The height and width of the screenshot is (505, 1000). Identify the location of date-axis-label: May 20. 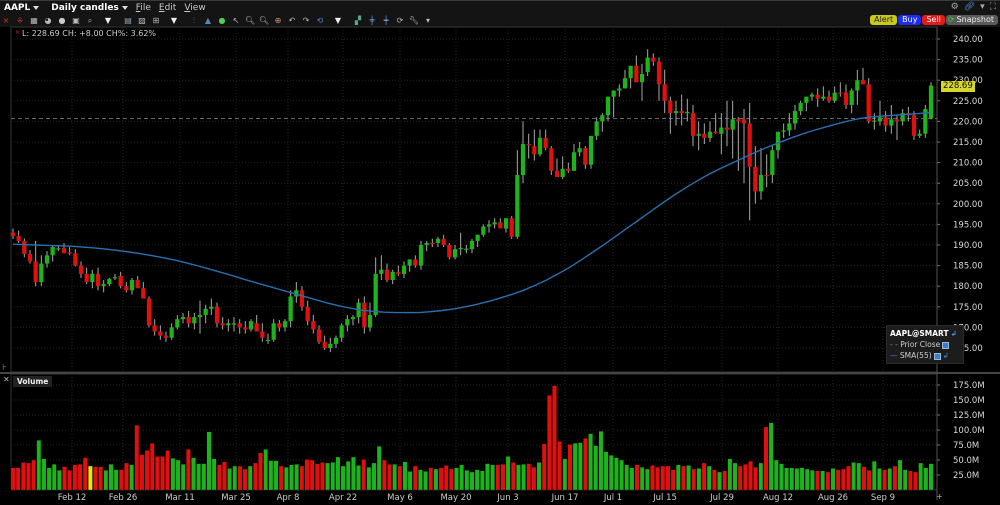
(455, 498).